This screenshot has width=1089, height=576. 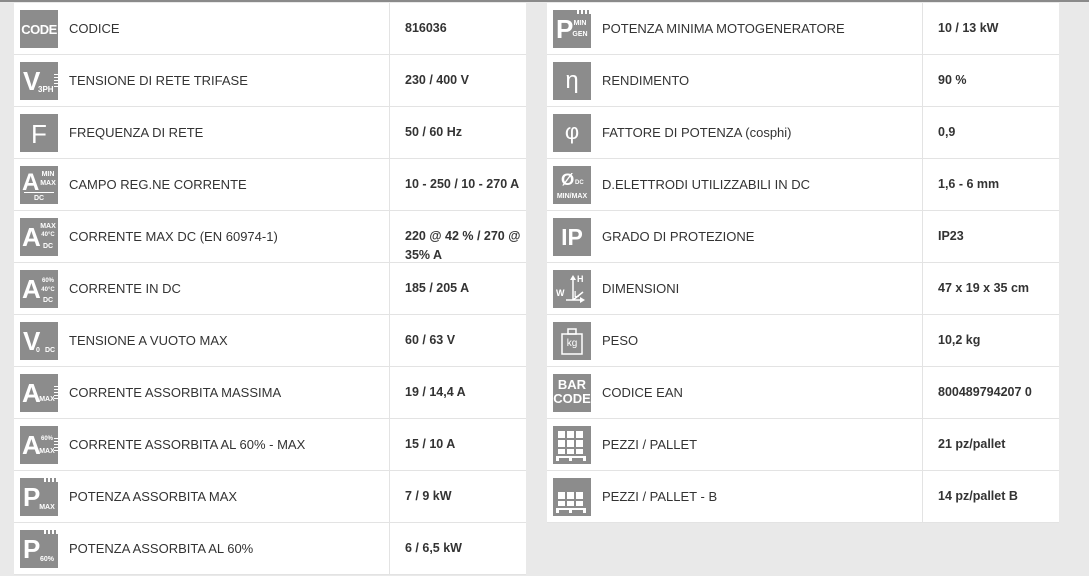 What do you see at coordinates (39, 496) in the screenshot?
I see `absorbed-power-max-icon: P MAX` at bounding box center [39, 496].